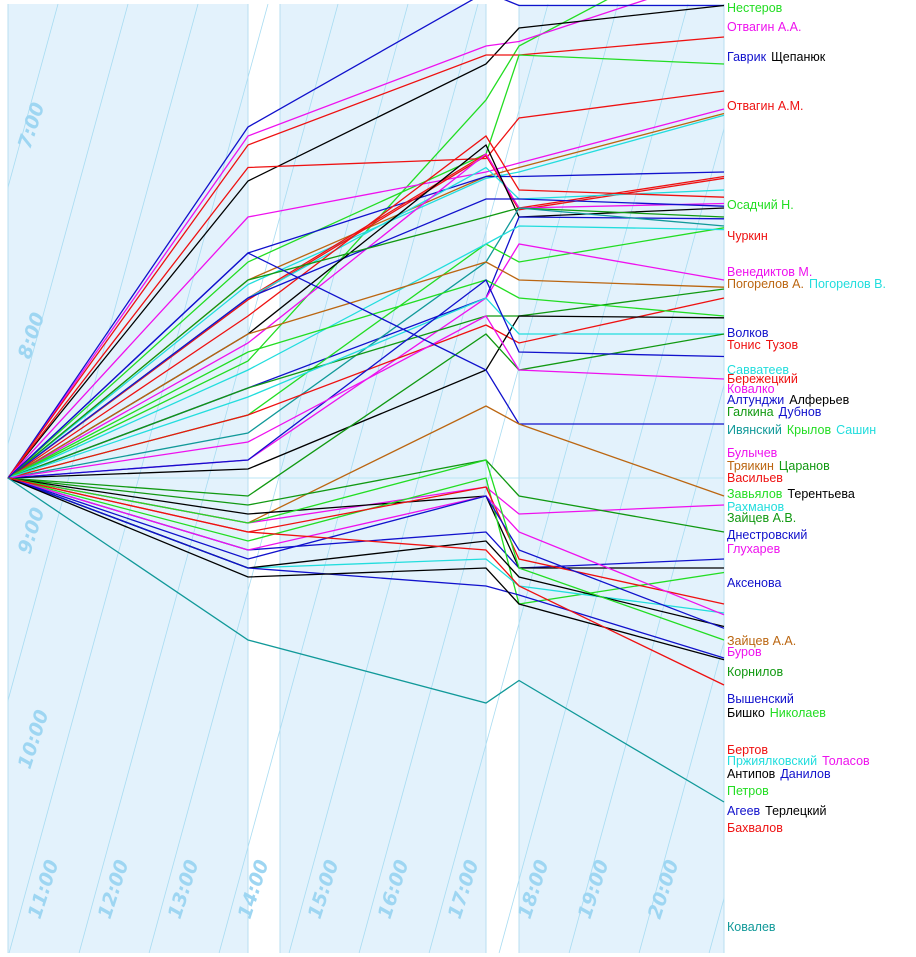 Image resolution: width=916 pixels, height=957 pixels. What do you see at coordinates (762, 379) in the screenshot?
I see `participant-label: Бережецкий` at bounding box center [762, 379].